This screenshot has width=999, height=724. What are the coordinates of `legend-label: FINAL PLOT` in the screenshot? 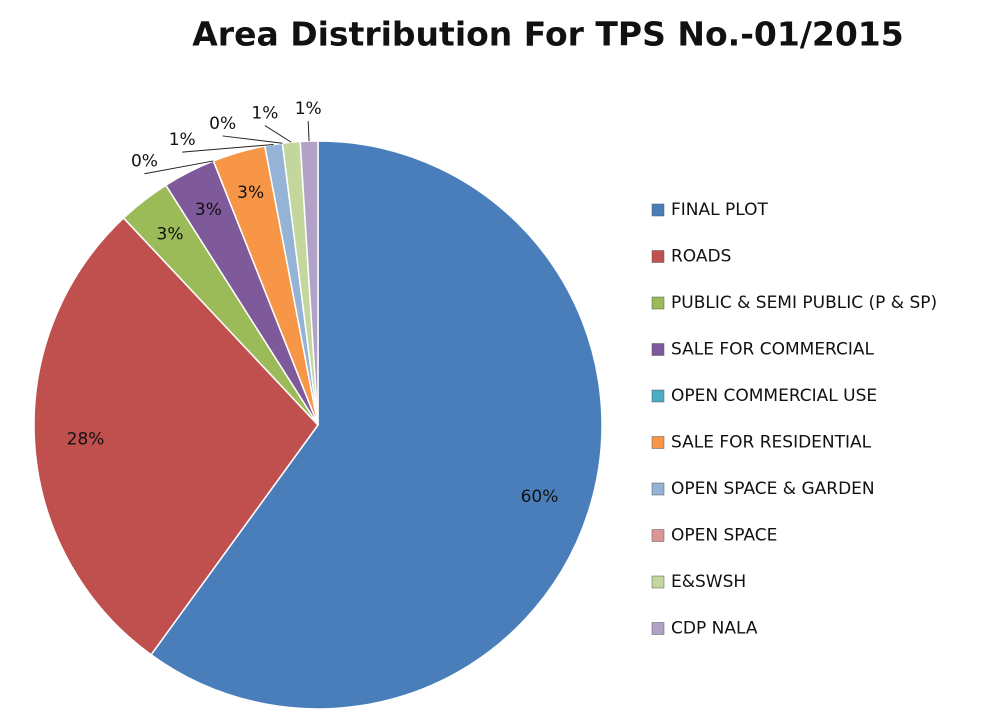 It's located at (720, 210).